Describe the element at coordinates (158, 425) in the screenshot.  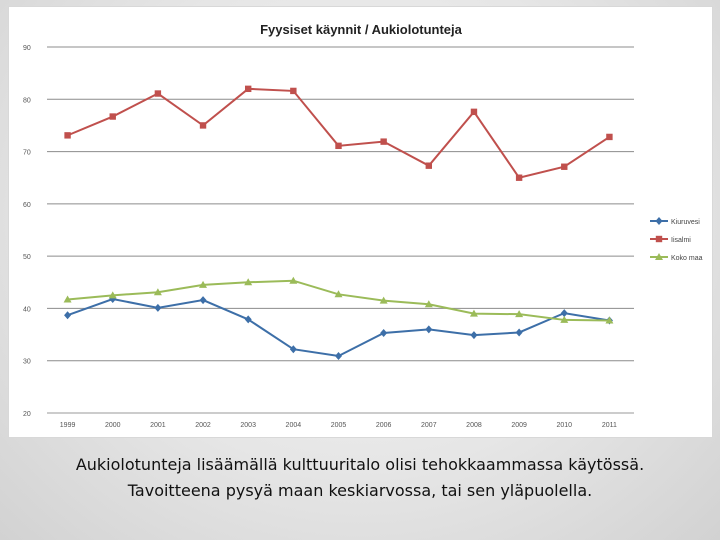
I see `x-tick-label: 2001` at that location.